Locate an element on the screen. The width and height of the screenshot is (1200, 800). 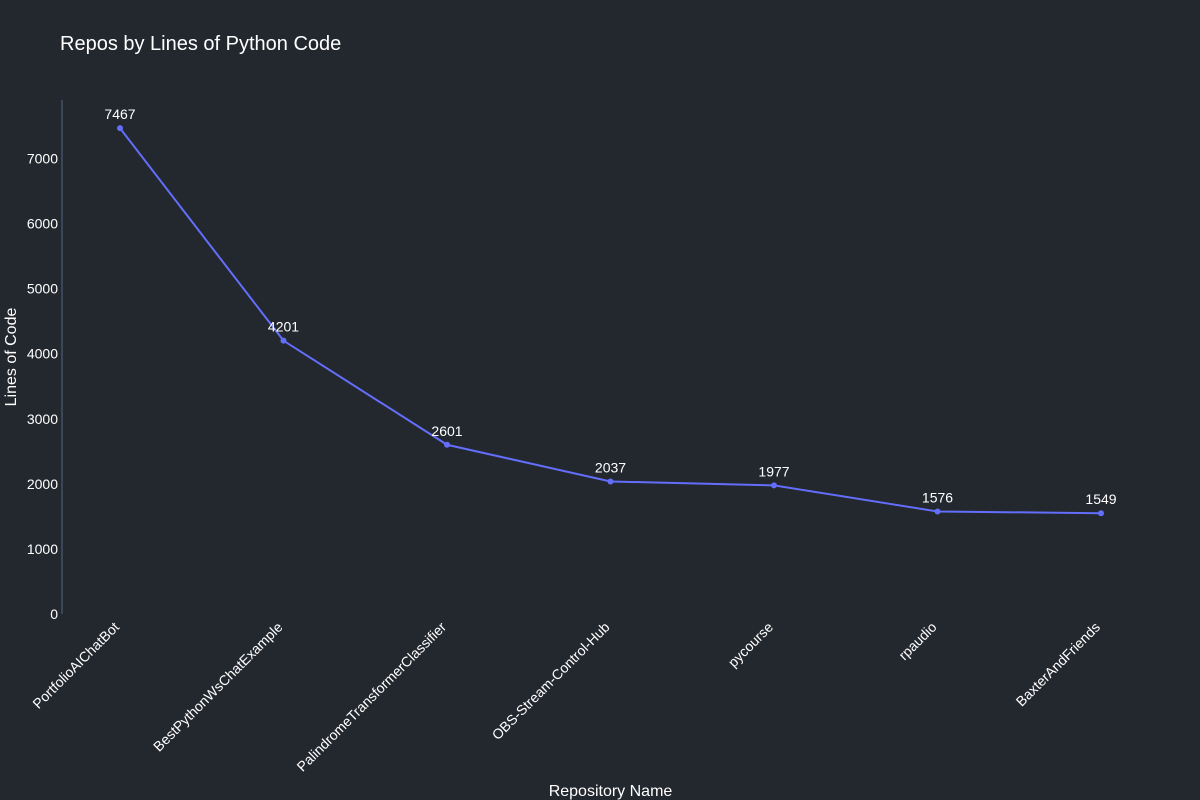
data-label: 4201 is located at coordinates (283, 327).